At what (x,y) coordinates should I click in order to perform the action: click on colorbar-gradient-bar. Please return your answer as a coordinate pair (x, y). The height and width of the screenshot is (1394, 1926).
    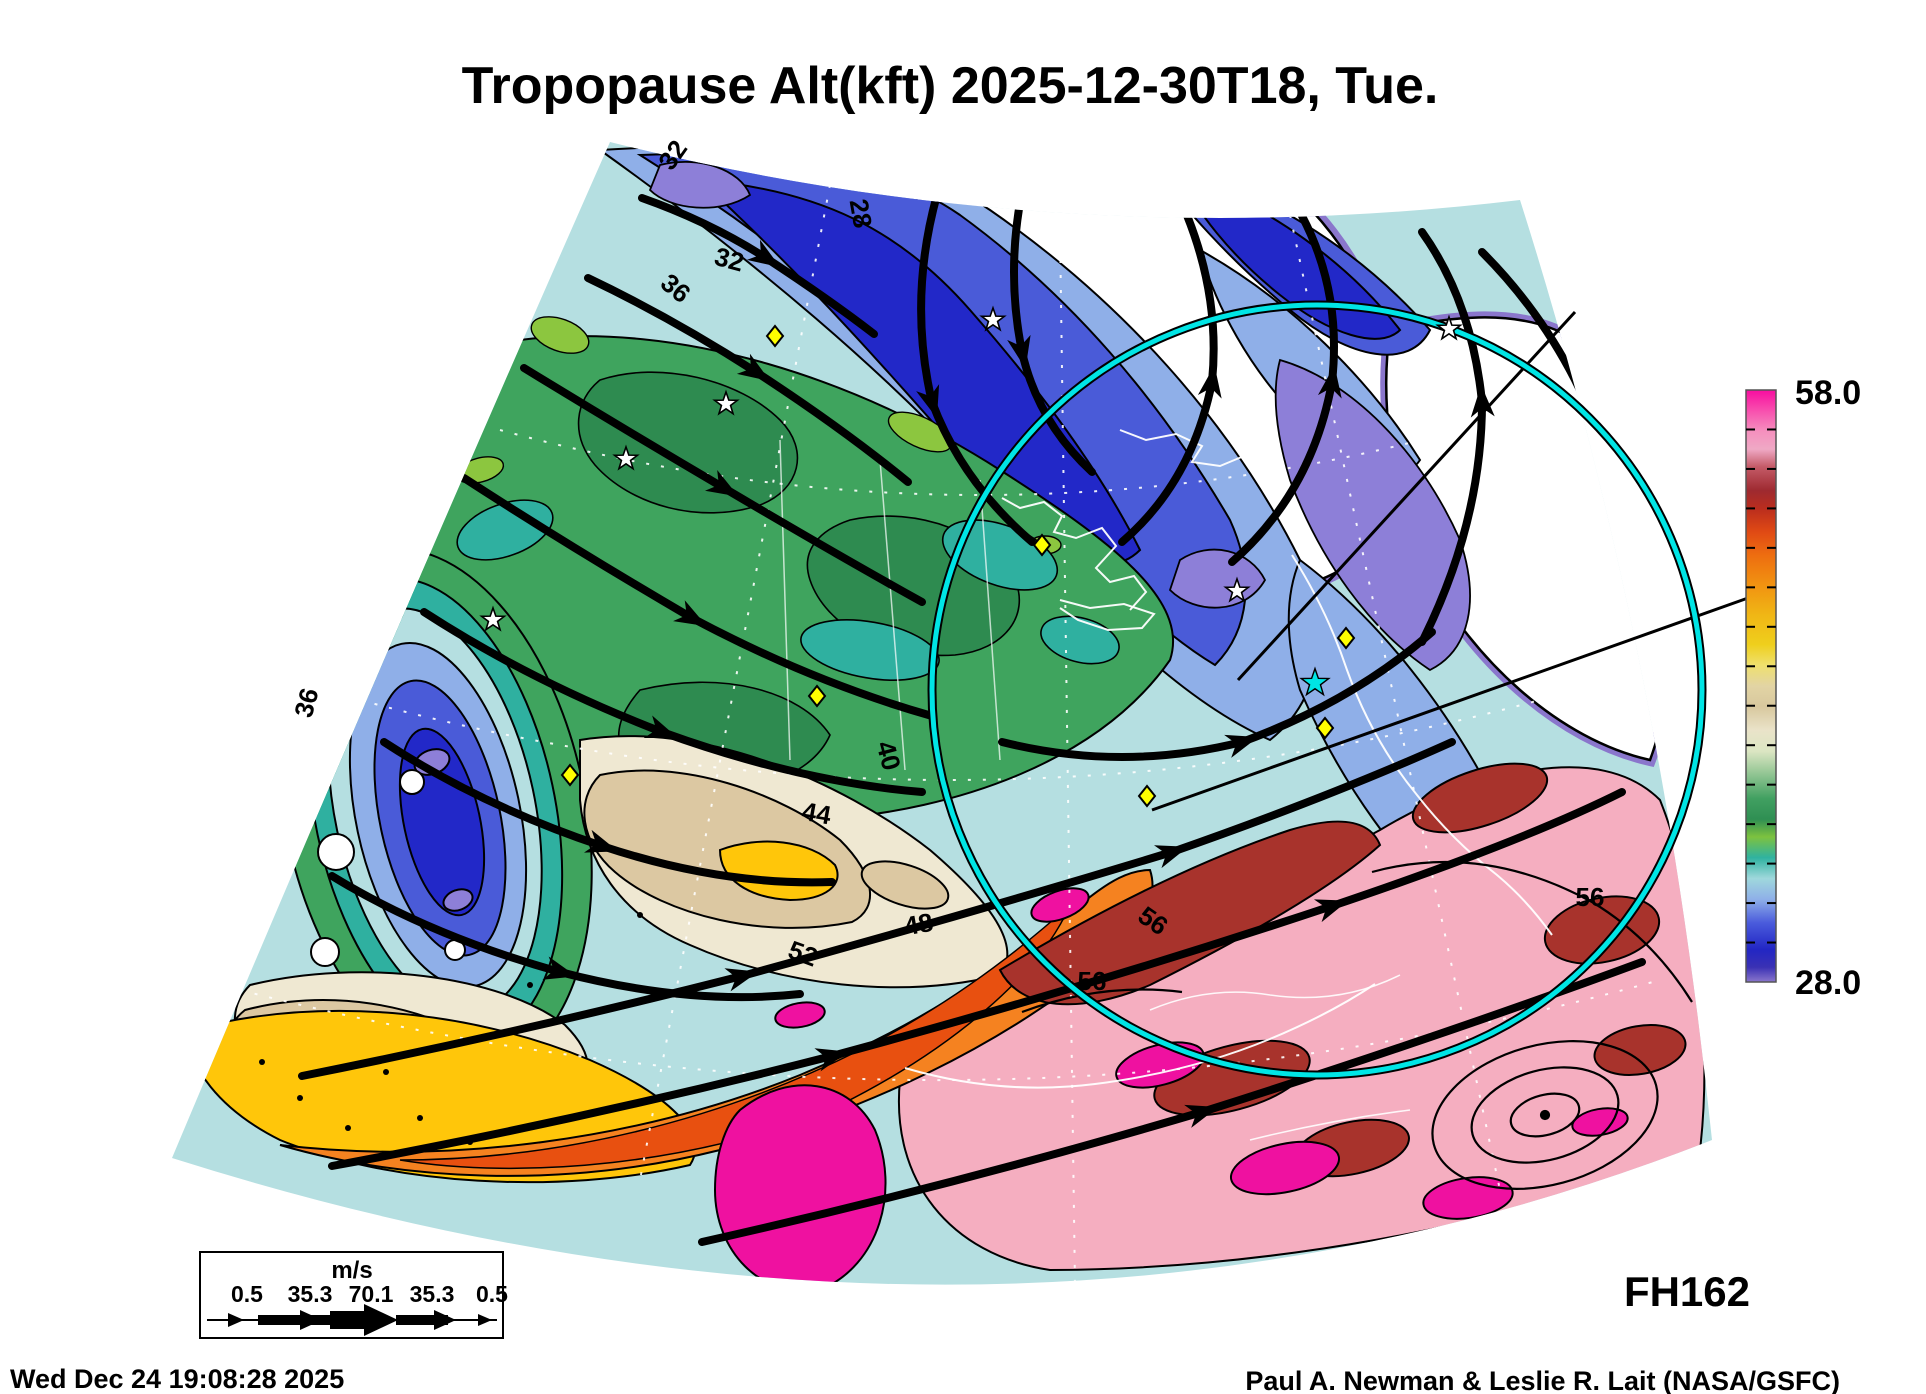
    Looking at the image, I should click on (1761, 686).